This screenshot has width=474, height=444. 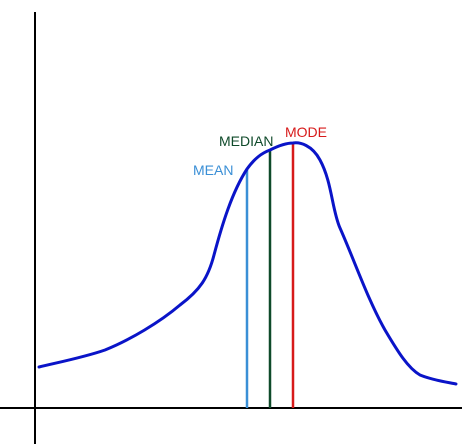 I want to click on median-label: MEDIAN, so click(x=246, y=141).